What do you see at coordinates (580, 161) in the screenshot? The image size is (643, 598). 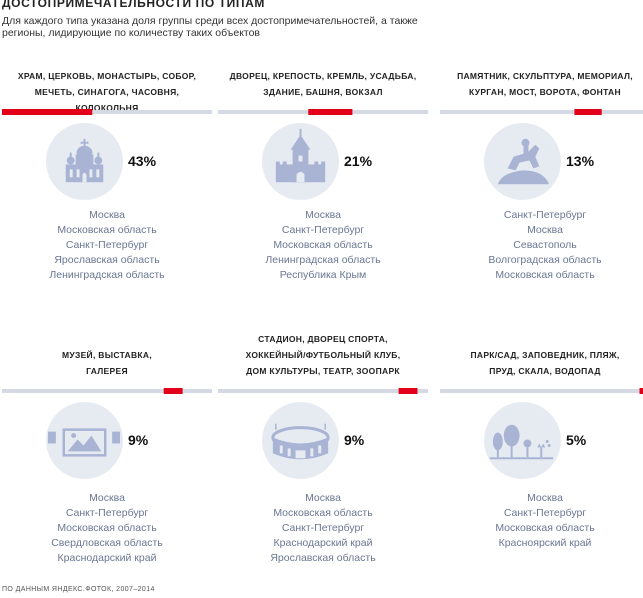 I see `percent-label: 13%` at bounding box center [580, 161].